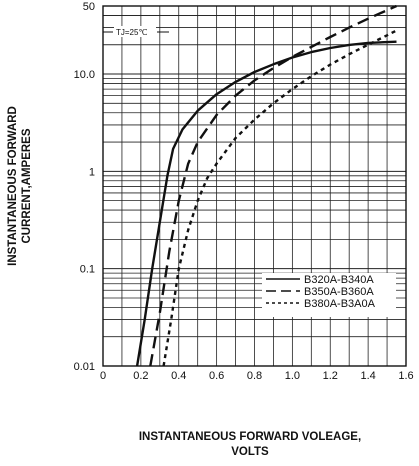 The image size is (419, 466). What do you see at coordinates (84, 75) in the screenshot?
I see `y-tick-label: 10.0` at bounding box center [84, 75].